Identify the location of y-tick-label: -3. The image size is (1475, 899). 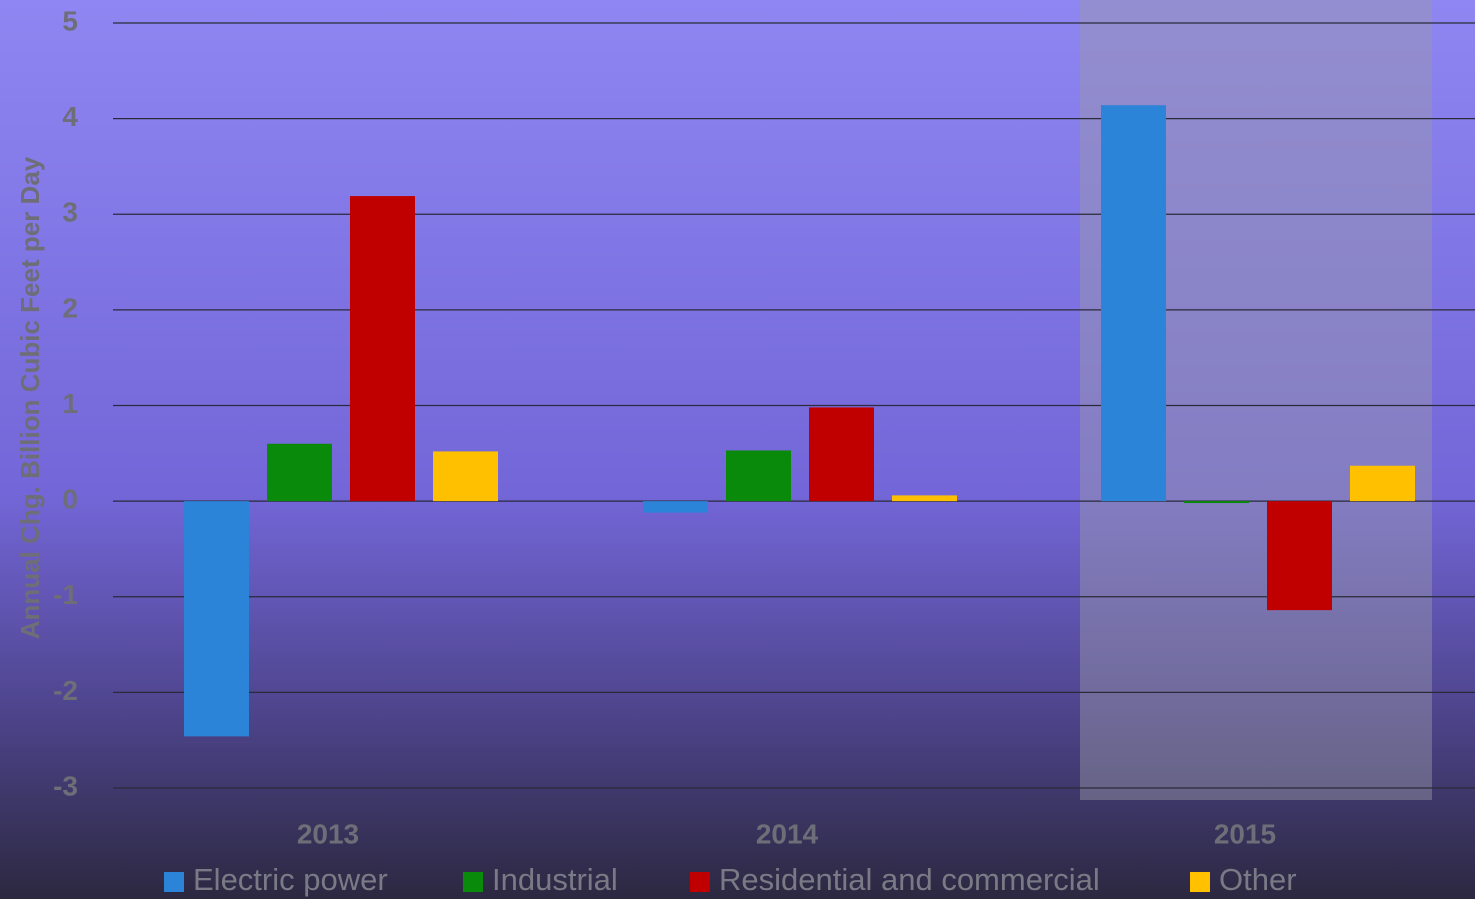
(65, 785).